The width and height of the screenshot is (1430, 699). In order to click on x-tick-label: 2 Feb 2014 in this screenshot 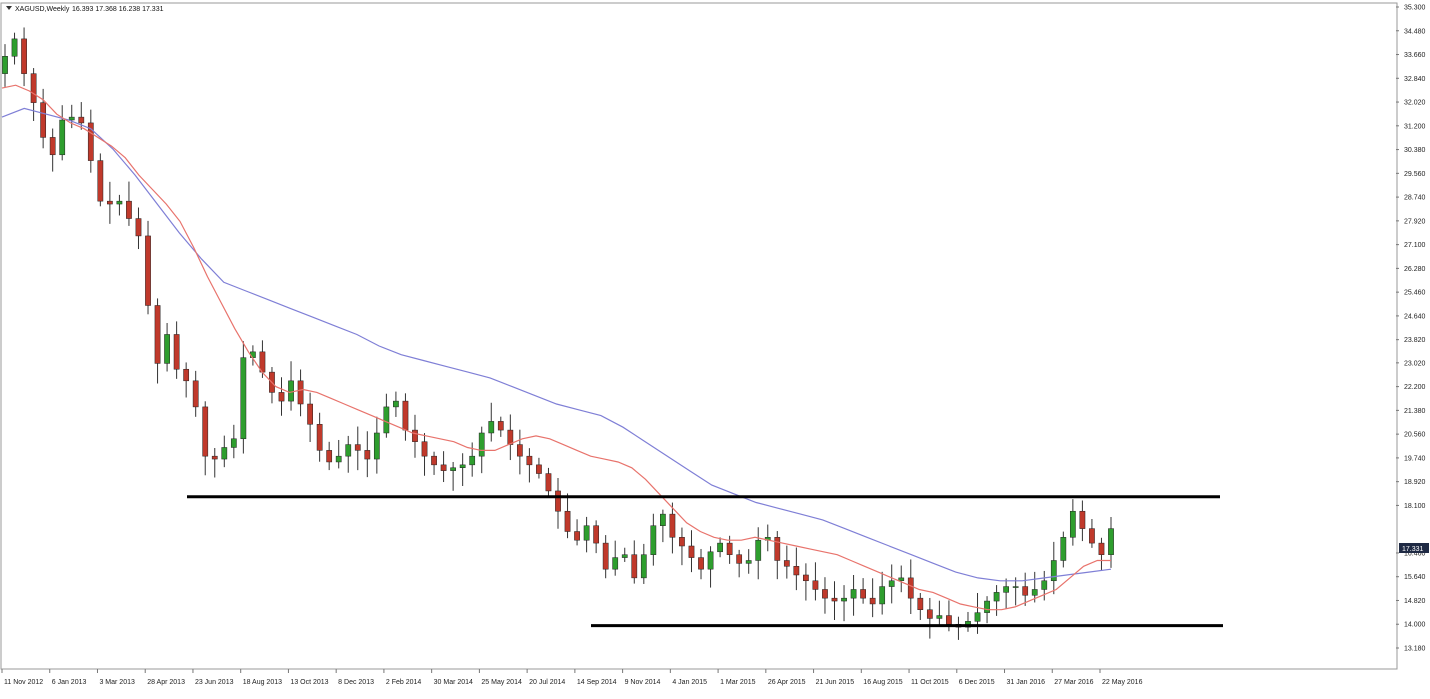, I will do `click(404, 682)`.